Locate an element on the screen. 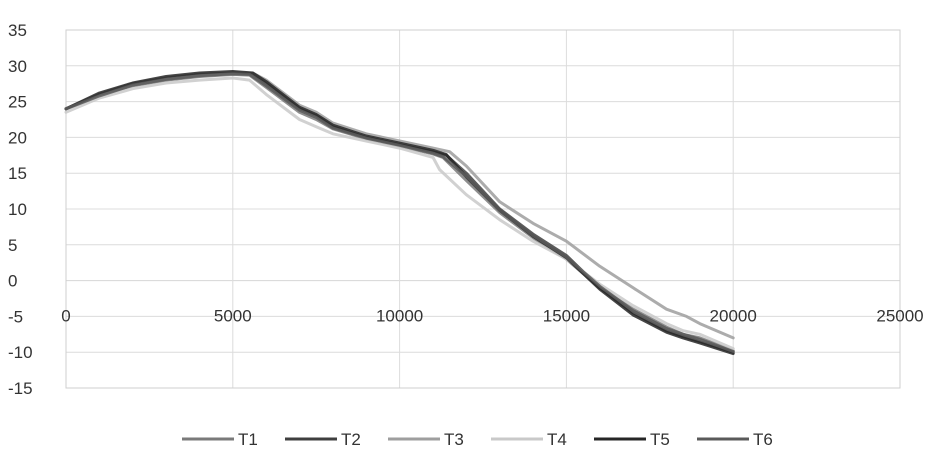 This screenshot has height=457, width=933. y-tick-label: -15 is located at coordinates (20, 388).